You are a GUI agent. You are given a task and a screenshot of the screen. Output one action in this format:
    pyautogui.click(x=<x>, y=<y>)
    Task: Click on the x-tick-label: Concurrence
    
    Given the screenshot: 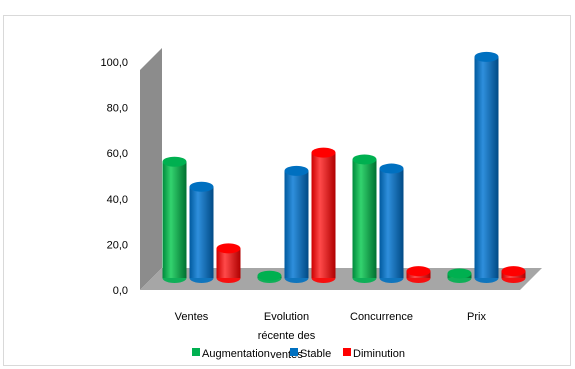 What is the action you would take?
    pyautogui.click(x=381, y=317)
    